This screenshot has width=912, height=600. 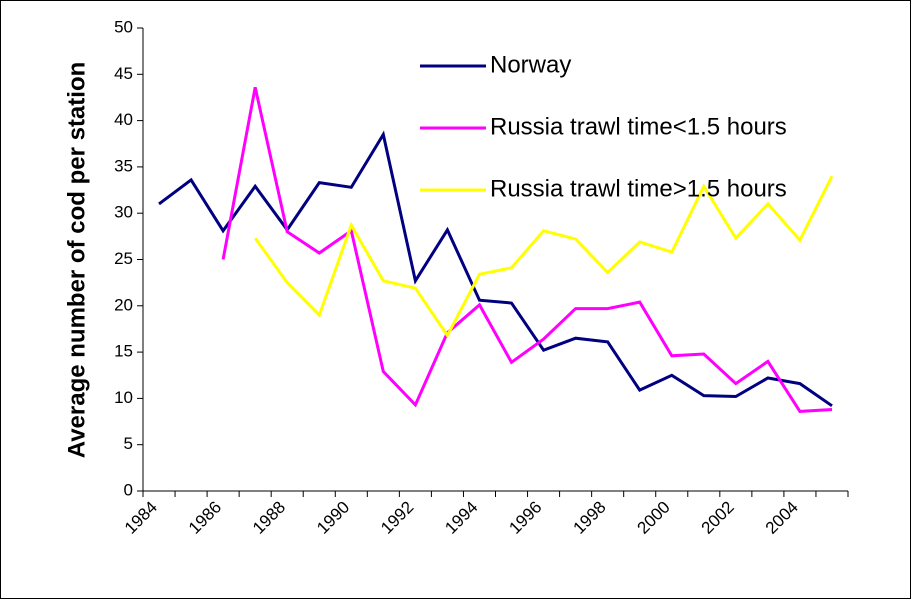 What do you see at coordinates (123, 212) in the screenshot?
I see `y-tick-label: 30` at bounding box center [123, 212].